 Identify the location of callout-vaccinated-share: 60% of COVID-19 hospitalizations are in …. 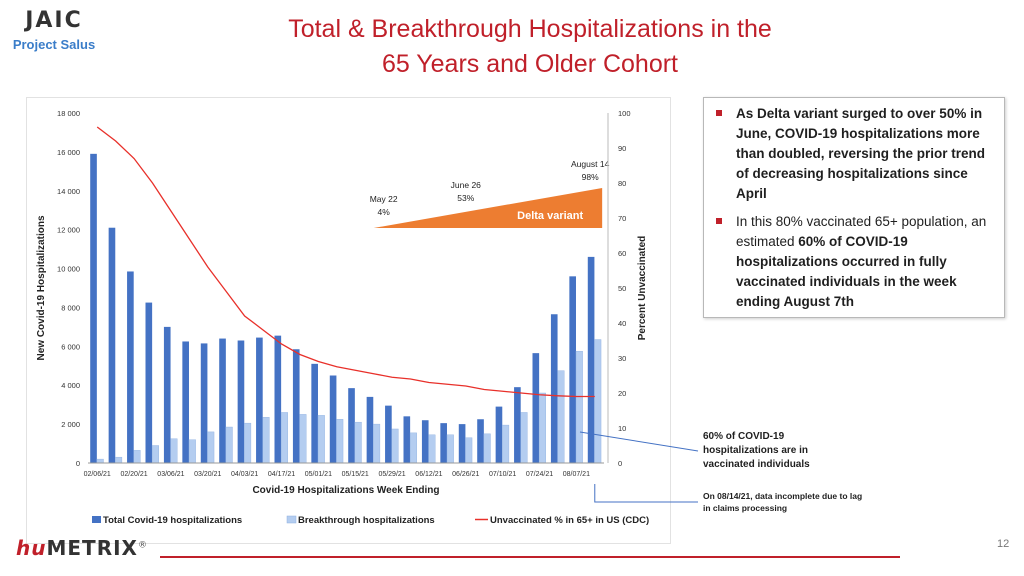
(756, 450).